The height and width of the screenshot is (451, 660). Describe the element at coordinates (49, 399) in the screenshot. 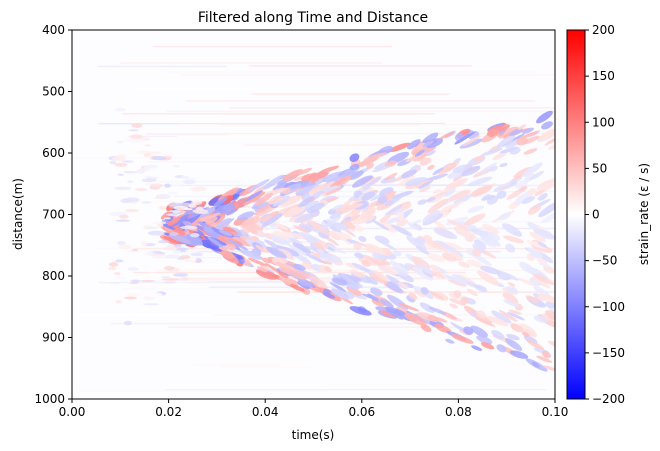

I see `y-tick-label: 1000` at that location.